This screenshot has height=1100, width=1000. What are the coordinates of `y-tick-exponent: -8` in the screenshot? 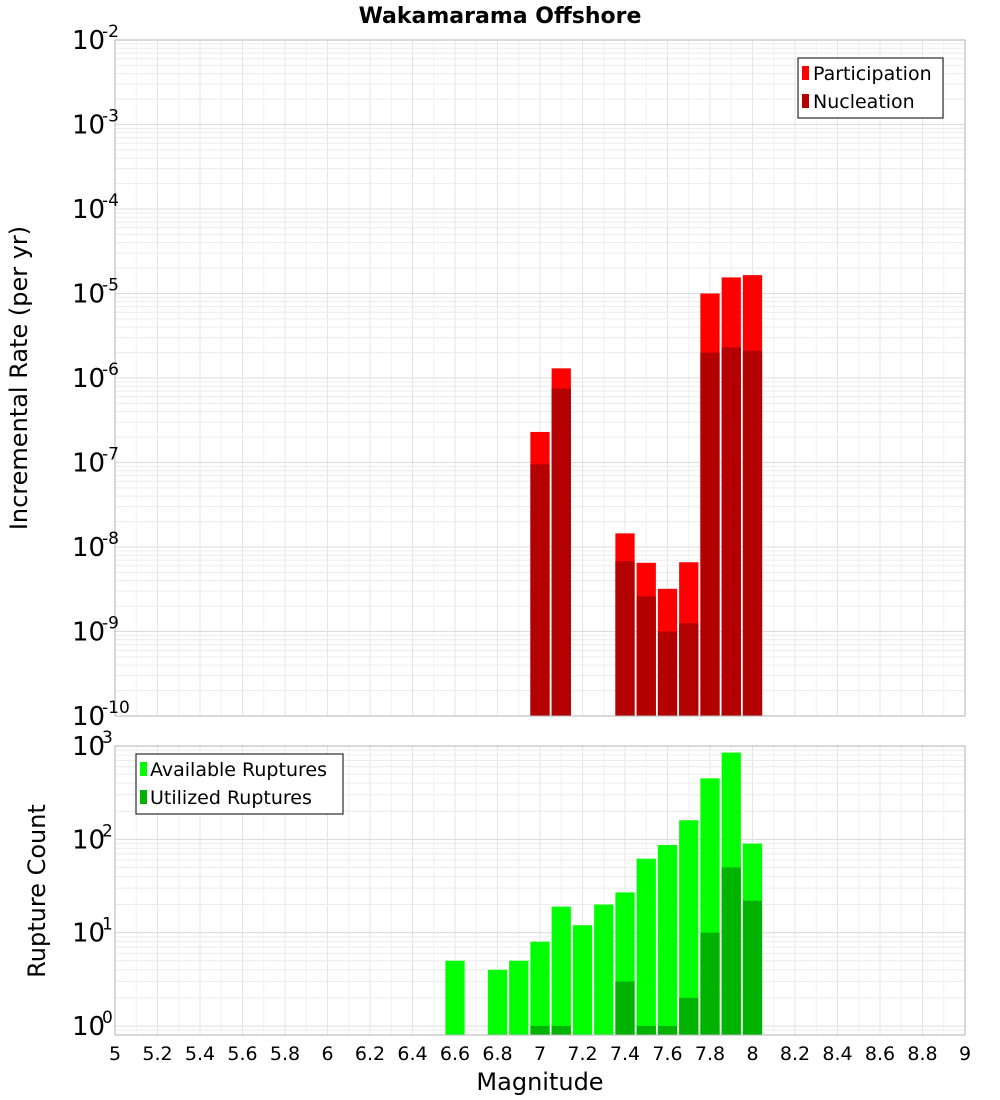 It's located at (110, 539).